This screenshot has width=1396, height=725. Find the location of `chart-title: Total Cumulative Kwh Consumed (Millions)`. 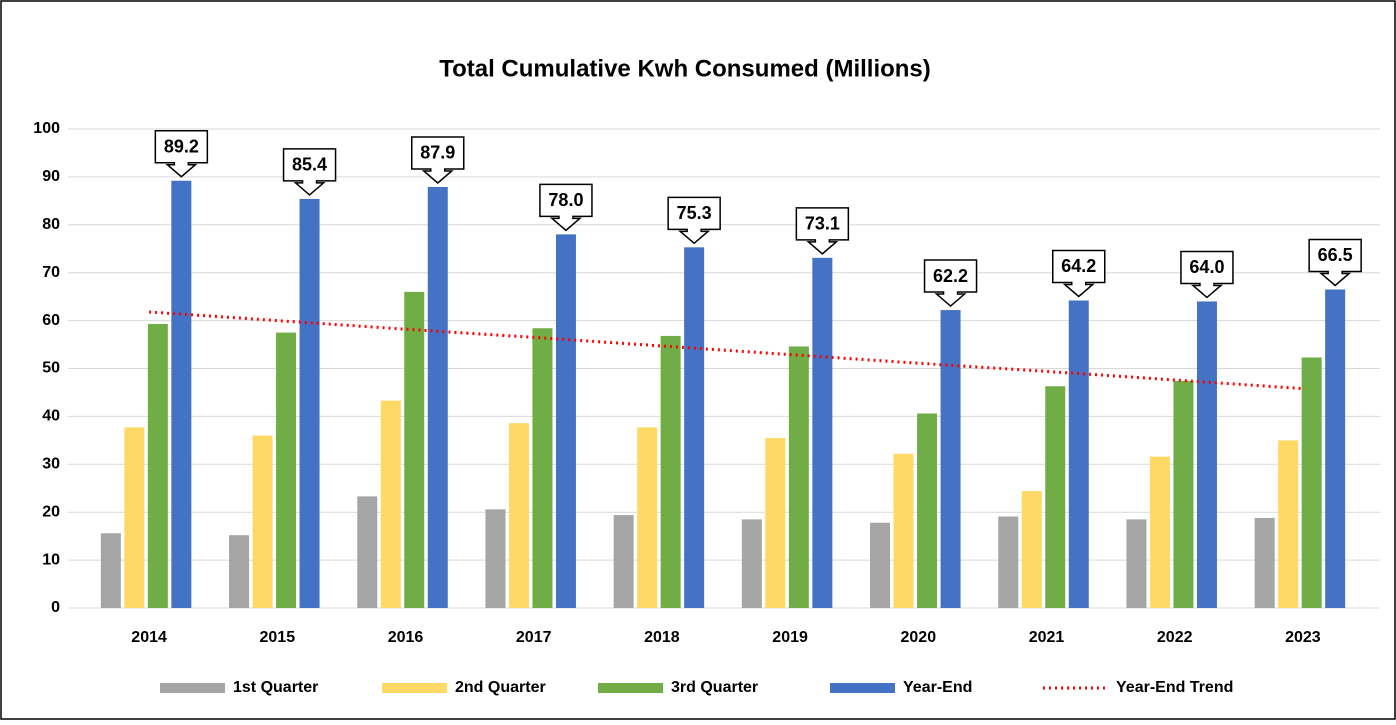

chart-title: Total Cumulative Kwh Consumed (Millions) is located at coordinates (685, 68).